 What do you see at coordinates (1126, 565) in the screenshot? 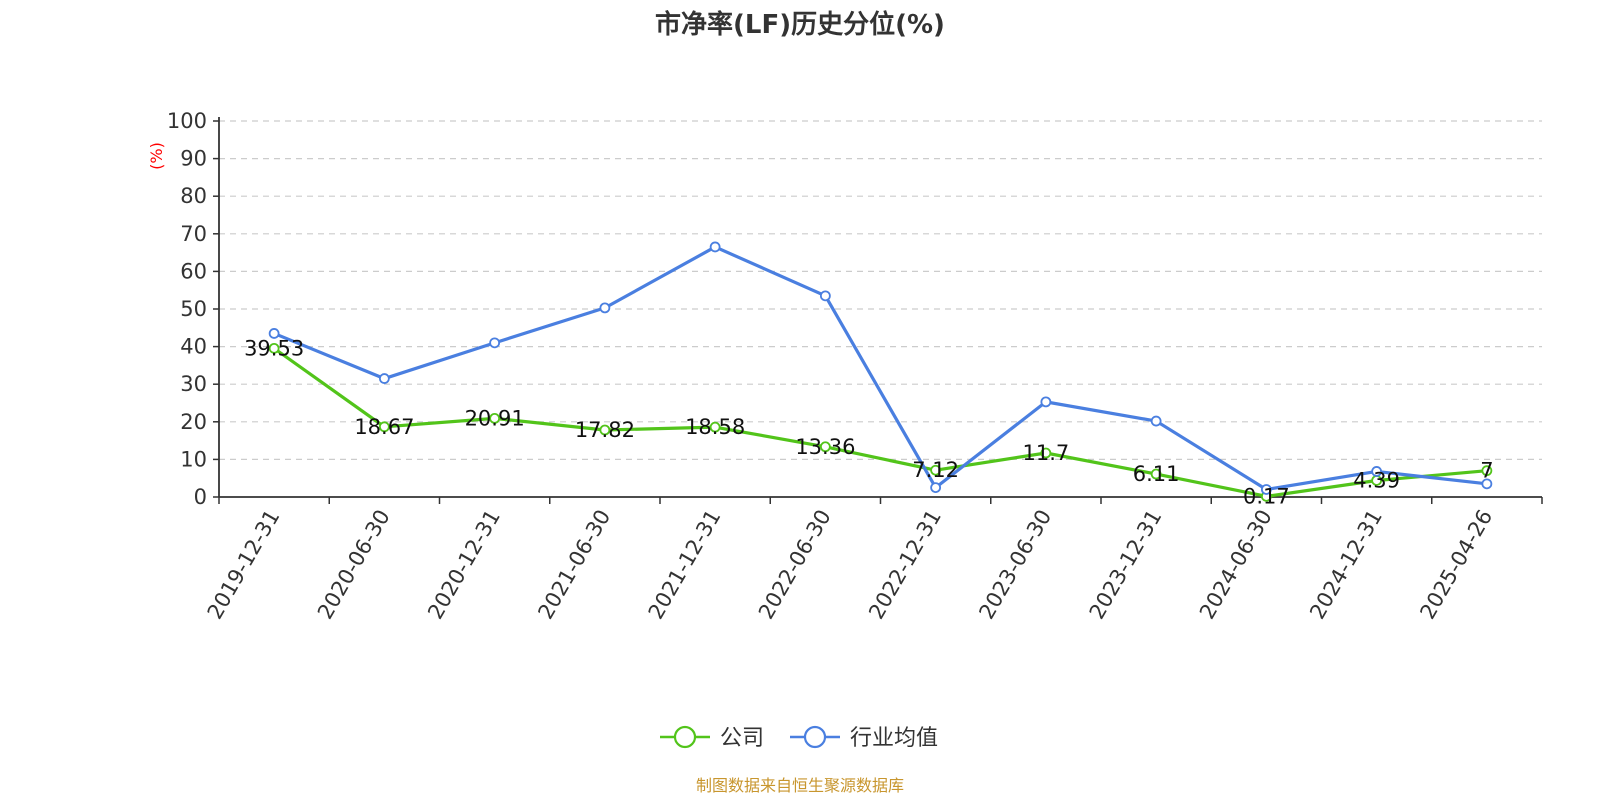
I see `x-tick-label: 2023-12-31` at bounding box center [1126, 565].